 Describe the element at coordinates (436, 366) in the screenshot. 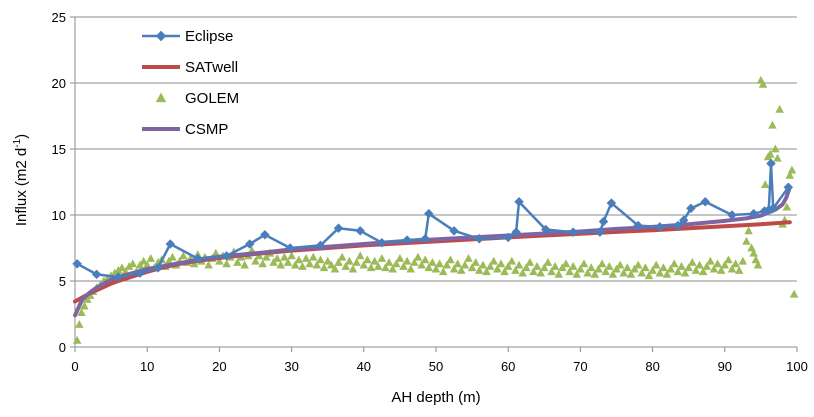

I see `x-tick-label: 50` at that location.